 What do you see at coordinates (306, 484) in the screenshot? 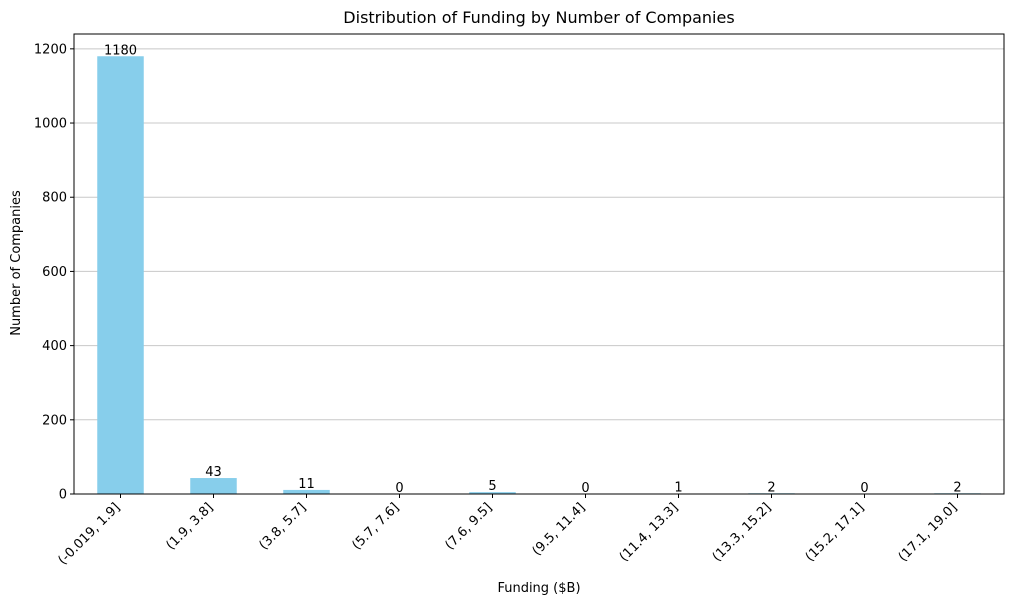
I see `bar-value-label: 11` at bounding box center [306, 484].